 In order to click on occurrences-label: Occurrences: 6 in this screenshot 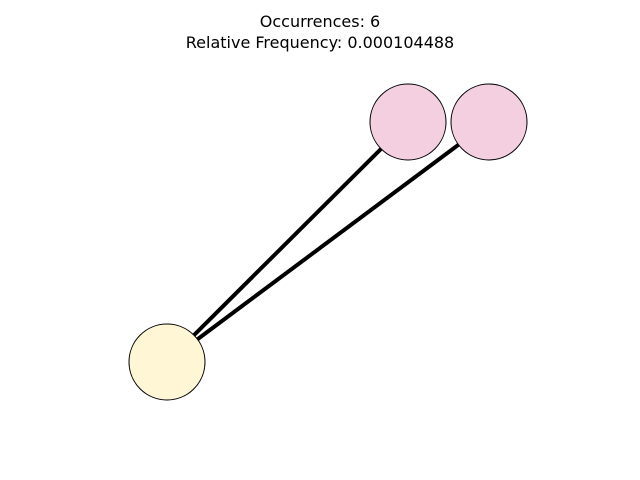, I will do `click(320, 21)`.